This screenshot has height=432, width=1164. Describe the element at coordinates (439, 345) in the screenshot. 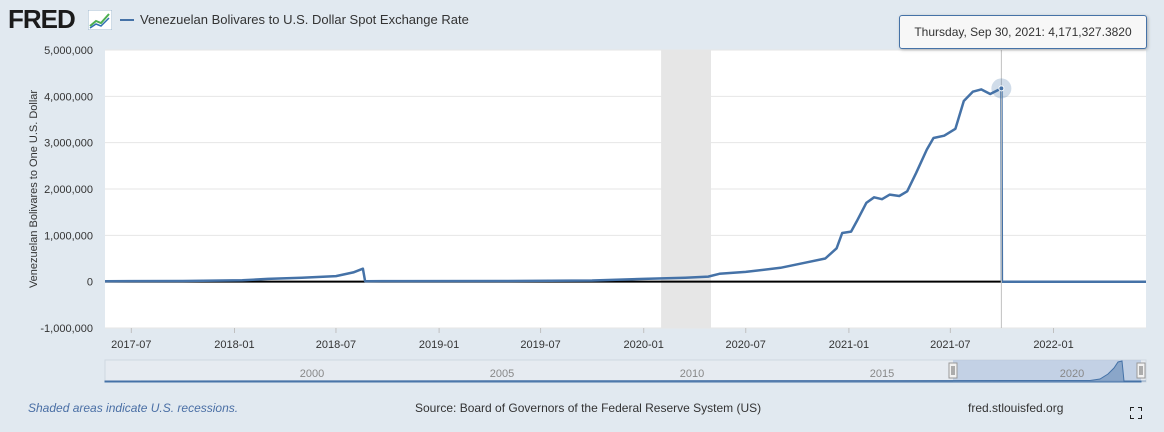

I see `x-tick-label: 2019-01` at that location.